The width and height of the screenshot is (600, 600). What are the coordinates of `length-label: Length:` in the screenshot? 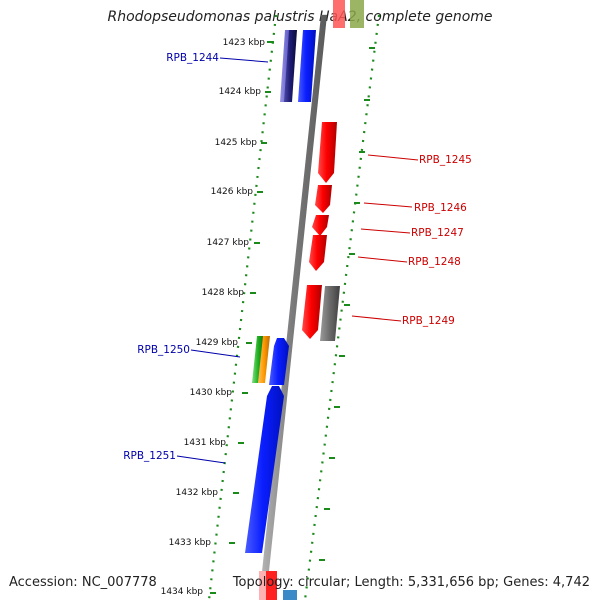 It's located at (379, 582).